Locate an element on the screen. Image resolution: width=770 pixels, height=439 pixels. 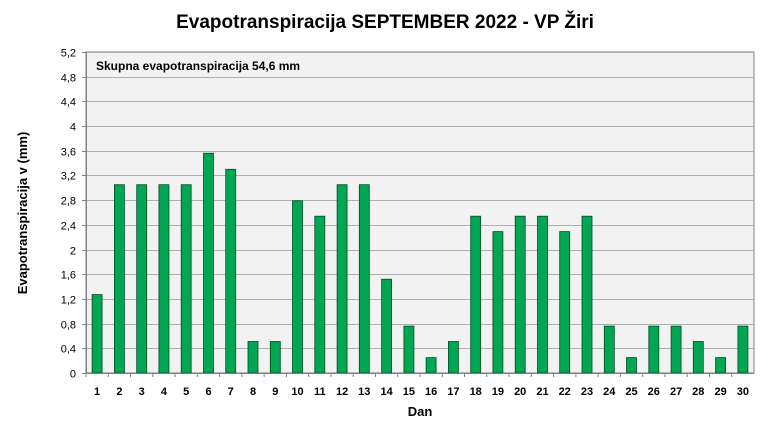
total-annotation: Skupna evapotranspiracija 54,6 mm is located at coordinates (198, 66).